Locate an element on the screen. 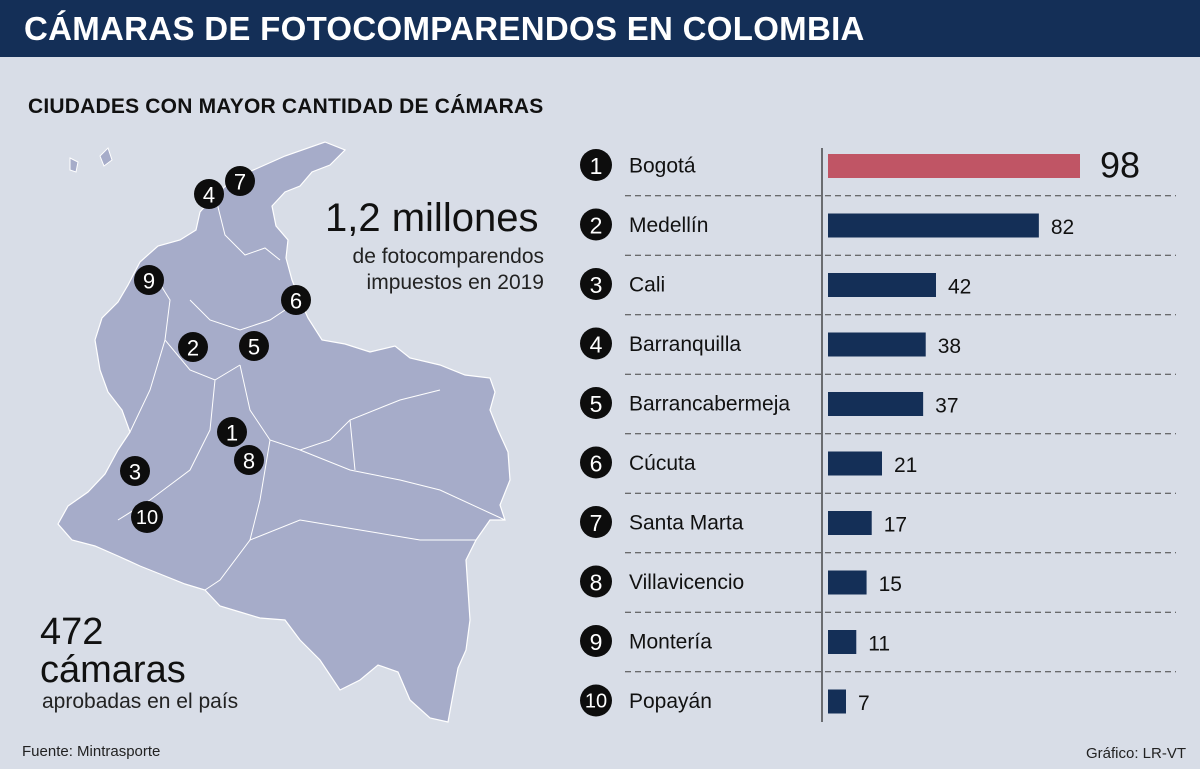 The height and width of the screenshot is (769, 1200). value-label: 15 is located at coordinates (890, 584).